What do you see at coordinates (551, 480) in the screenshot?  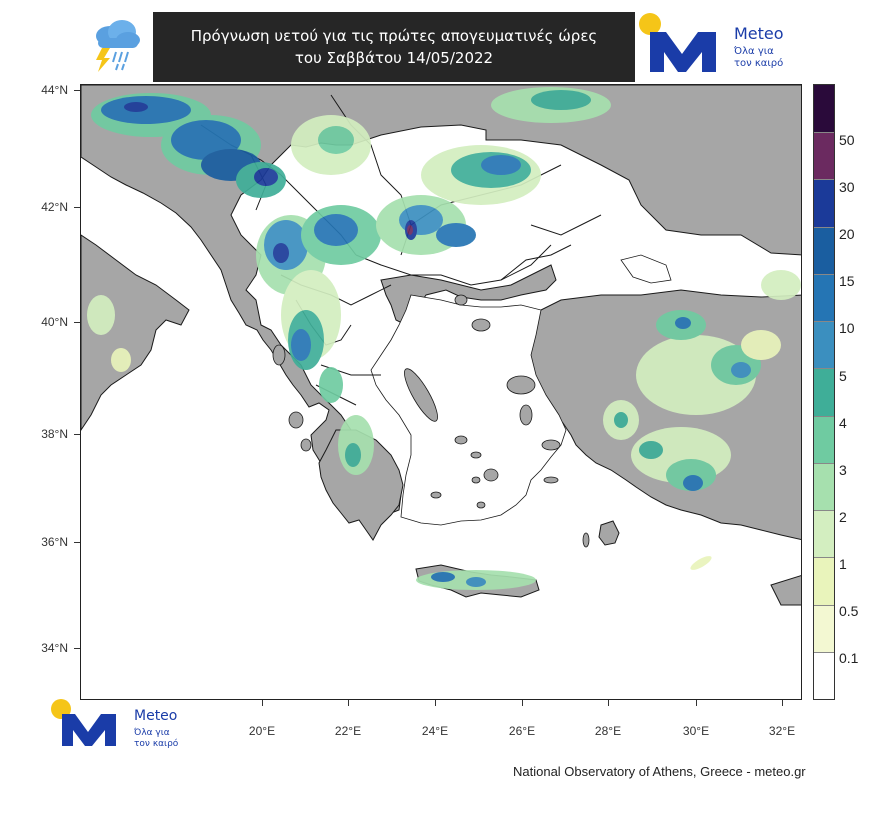 I see `island-kos` at bounding box center [551, 480].